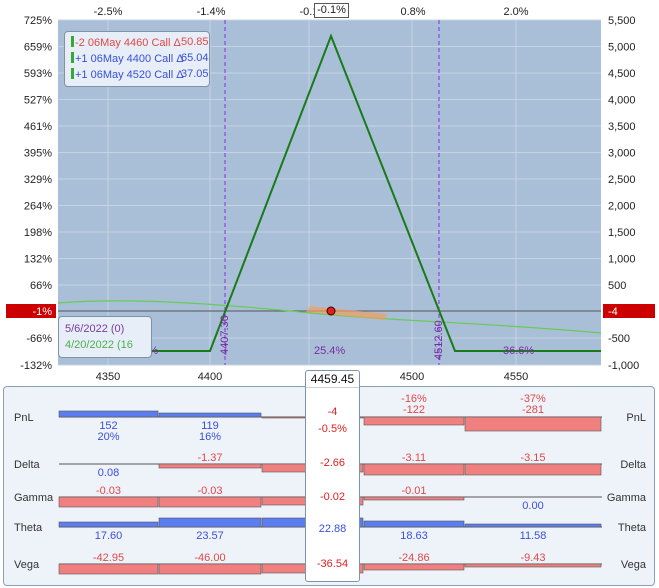  Describe the element at coordinates (24, 418) in the screenshot. I see `greek-label-left: PnL` at that location.